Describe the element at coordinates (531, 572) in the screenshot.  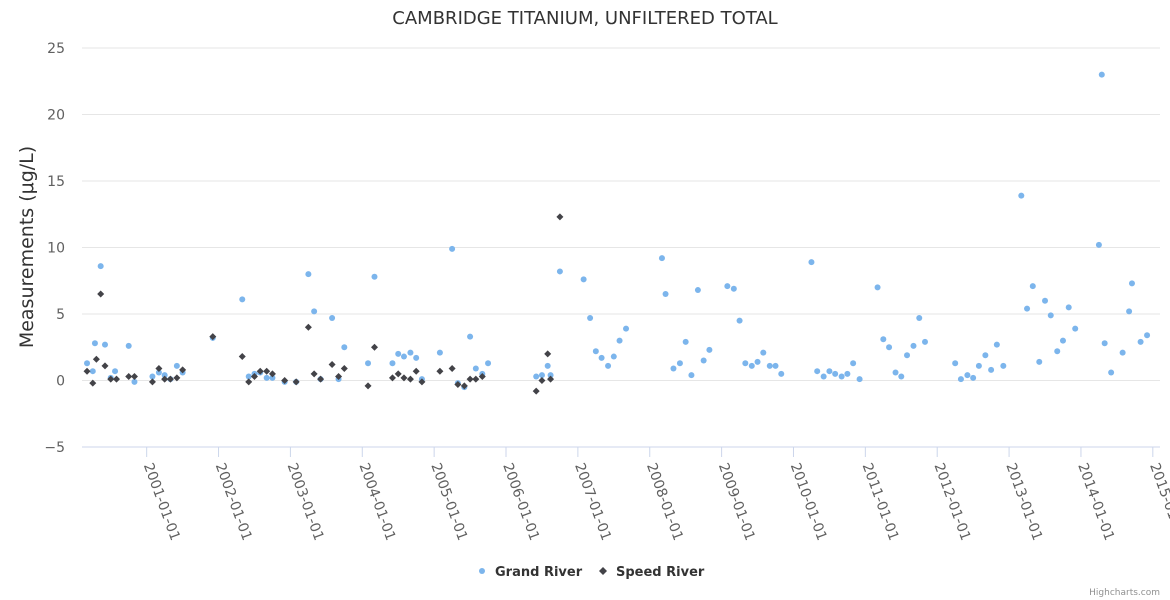
I see `legend-item-grand-river: Grand River` at that location.